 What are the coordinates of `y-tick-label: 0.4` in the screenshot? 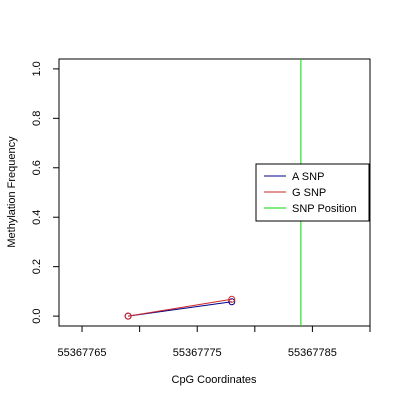 It's located at (37, 217).